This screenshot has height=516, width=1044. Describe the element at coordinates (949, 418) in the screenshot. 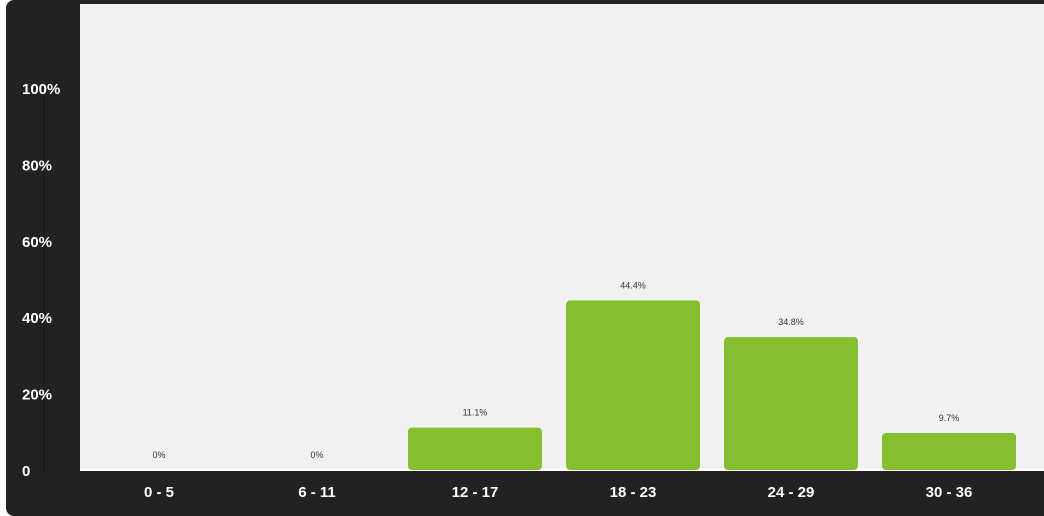

I see `data-label: 9.7%` at that location.